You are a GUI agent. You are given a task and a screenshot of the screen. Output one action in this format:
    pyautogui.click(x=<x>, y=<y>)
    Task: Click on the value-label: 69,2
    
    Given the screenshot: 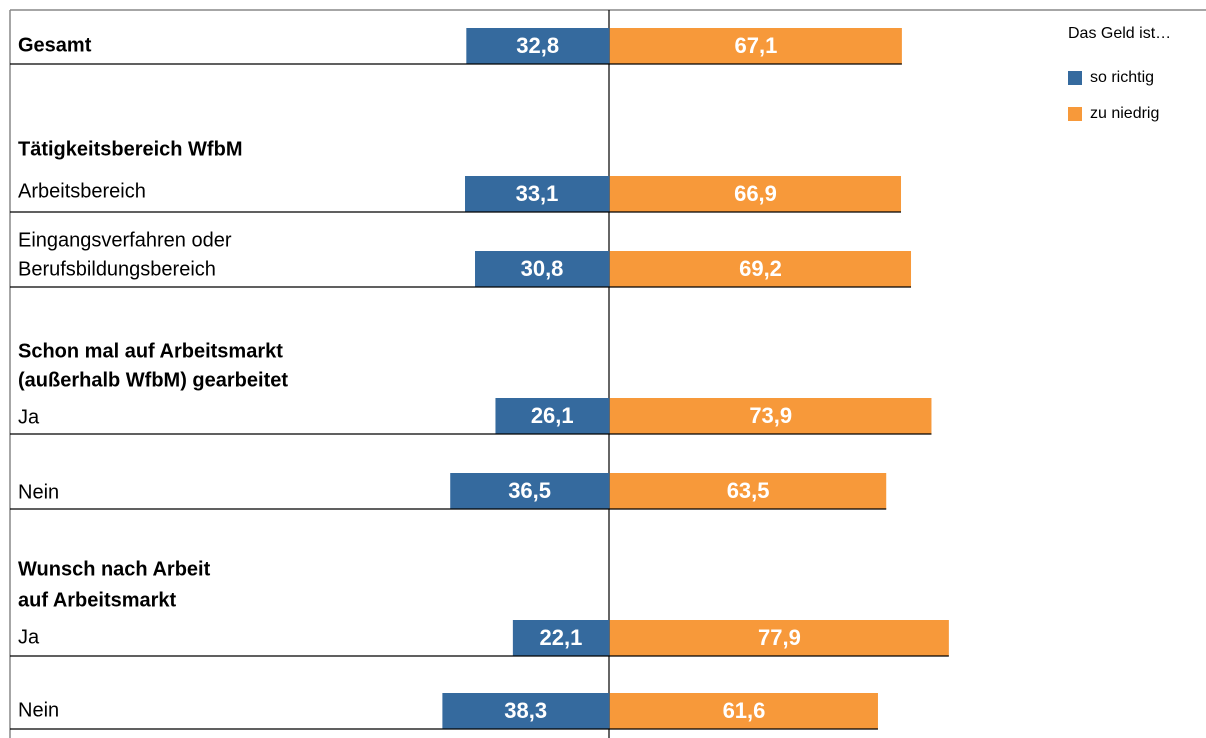 What is the action you would take?
    pyautogui.click(x=760, y=268)
    